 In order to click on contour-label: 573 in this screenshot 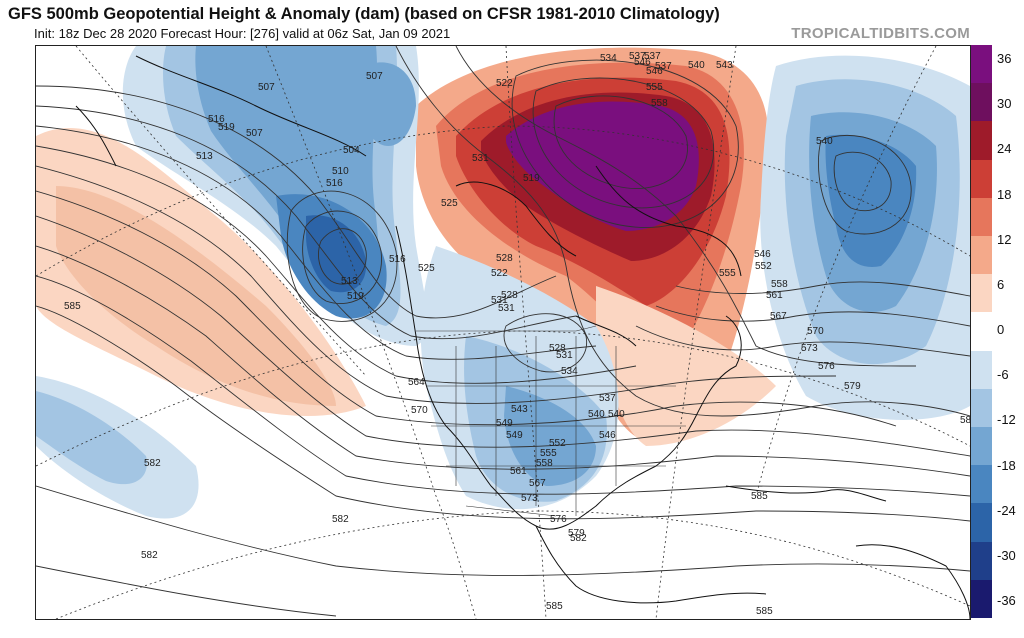, I will do `click(809, 348)`.